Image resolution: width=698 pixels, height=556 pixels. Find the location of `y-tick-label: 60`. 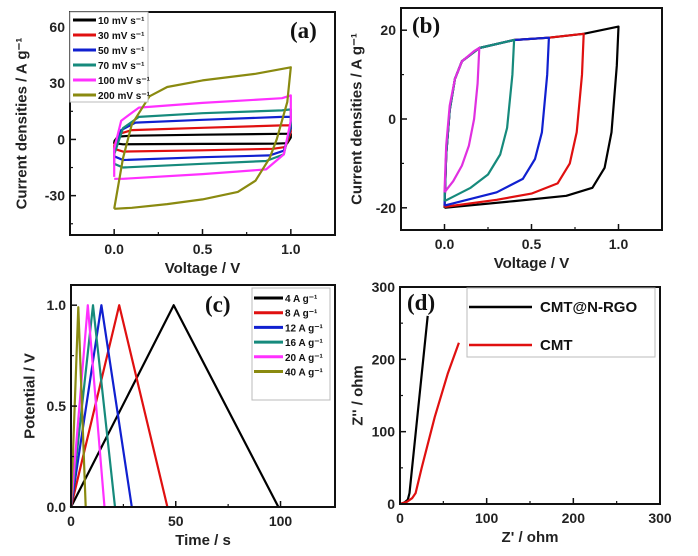

y-tick-label: 60 is located at coordinates (57, 27).